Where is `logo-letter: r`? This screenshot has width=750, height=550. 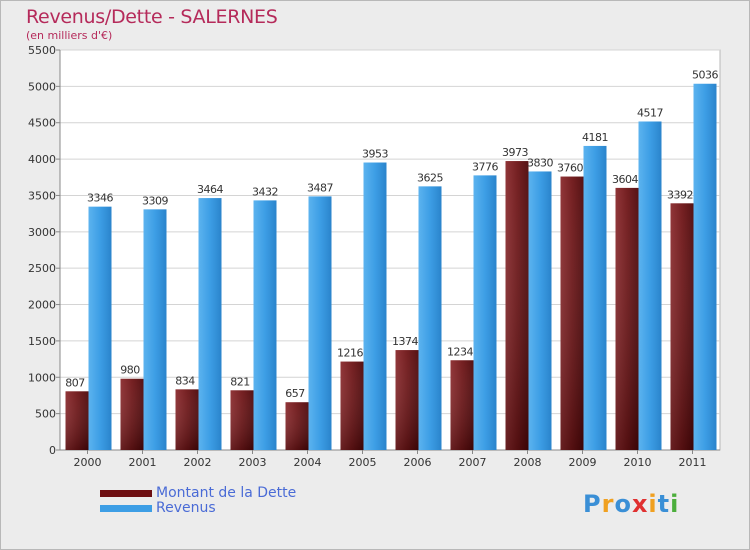 logo-letter: r is located at coordinates (608, 504).